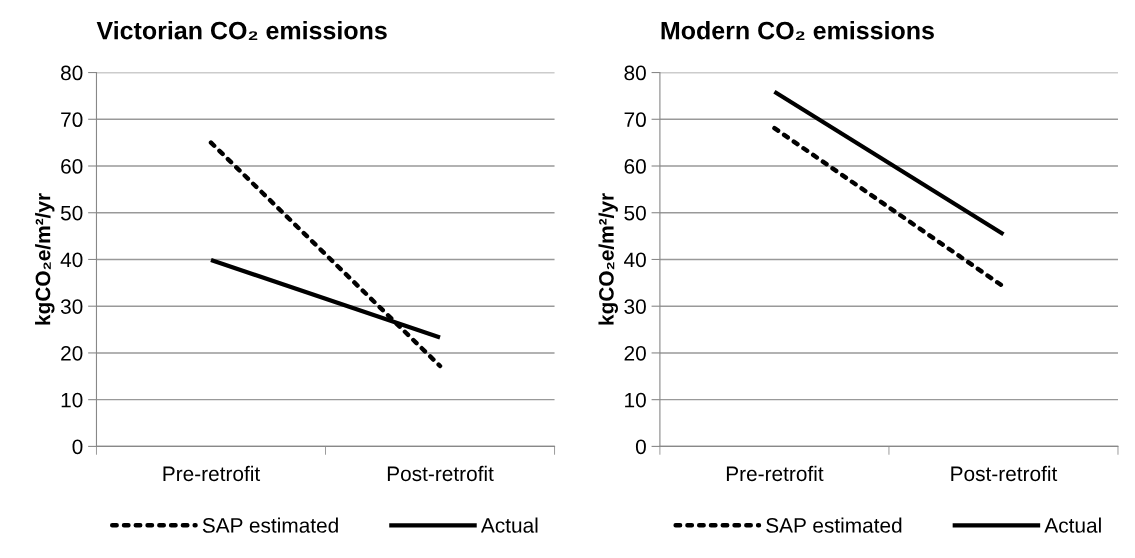 This screenshot has width=1135, height=558. Describe the element at coordinates (797, 30) in the screenshot. I see `chart-title: Modern CO₂ emissions` at that location.